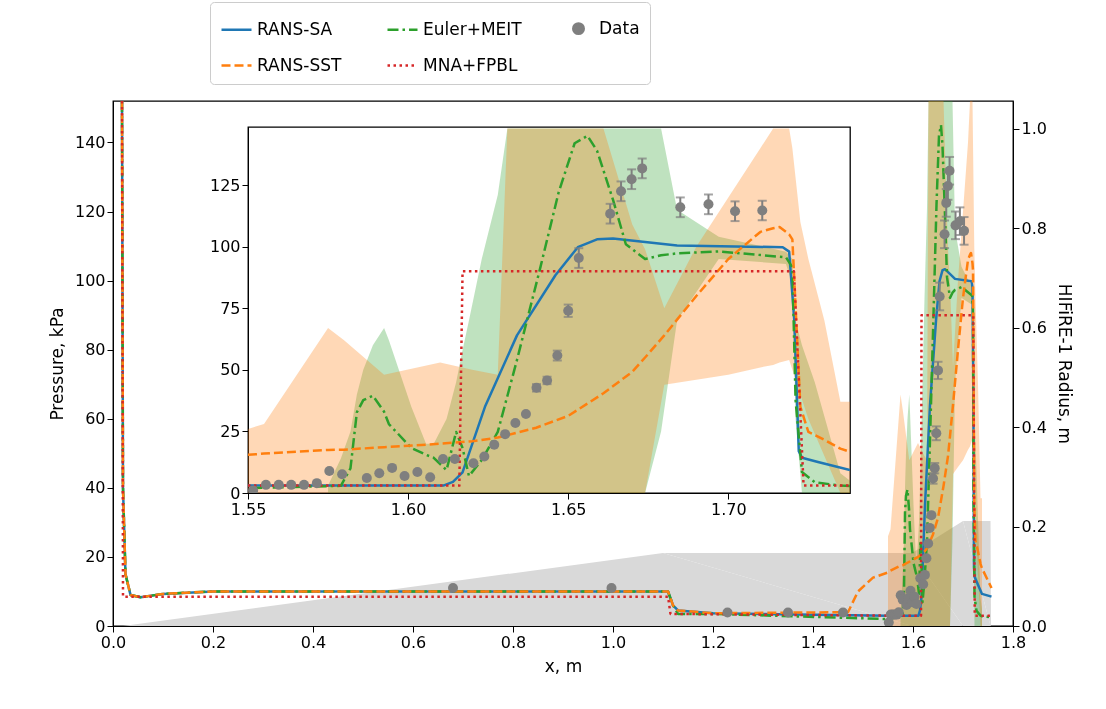  I want to click on y-tick-label: 50, so click(230, 370).